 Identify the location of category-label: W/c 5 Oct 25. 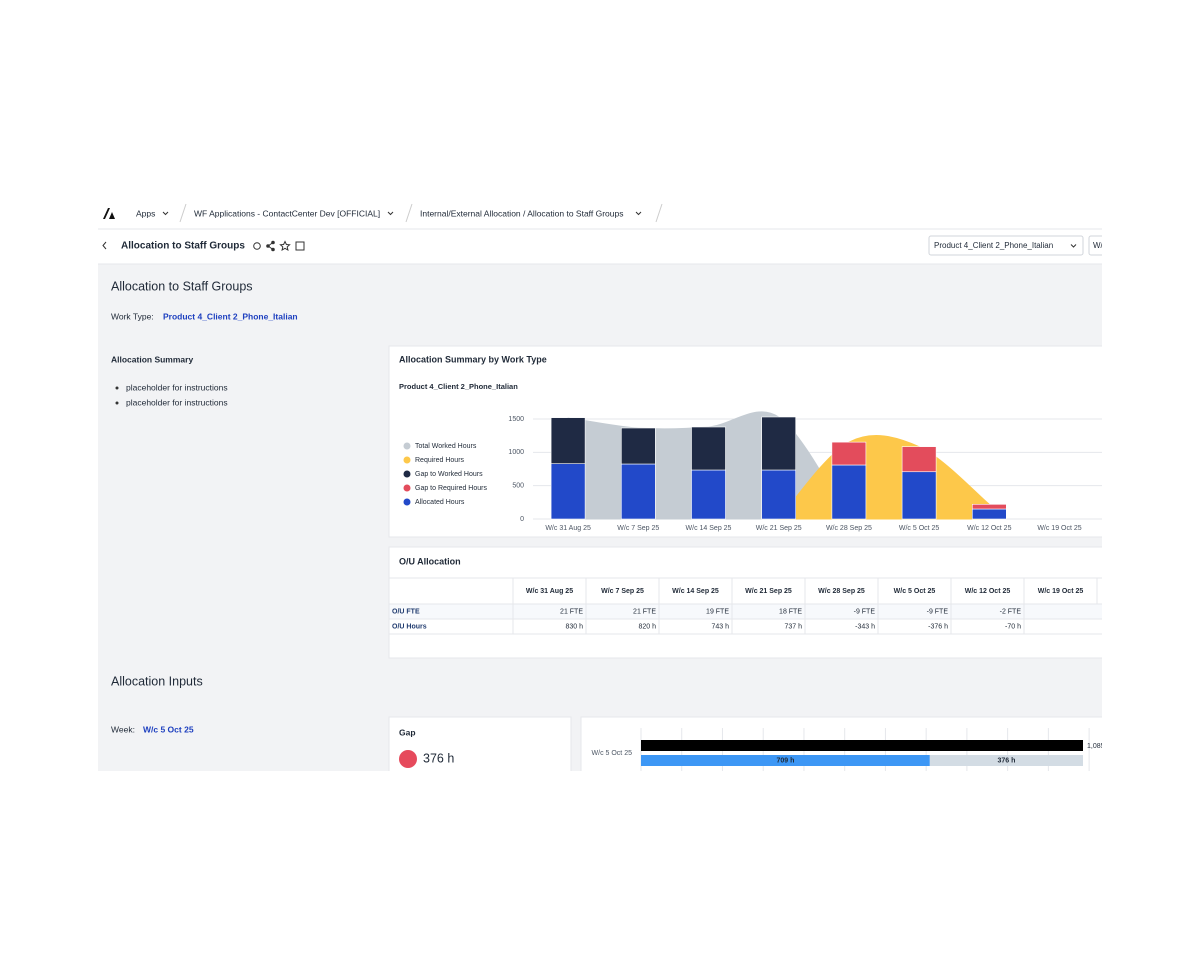
(612, 753).